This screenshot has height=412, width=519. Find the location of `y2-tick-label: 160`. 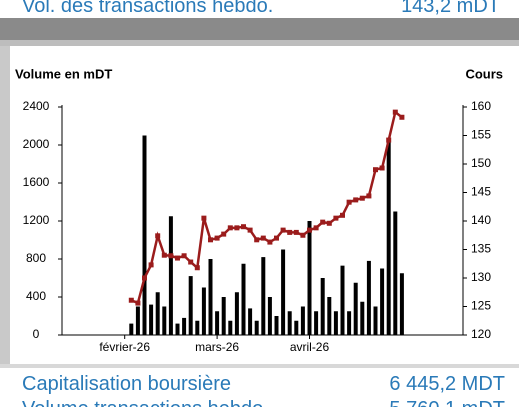

y2-tick-label: 160 is located at coordinates (481, 106).